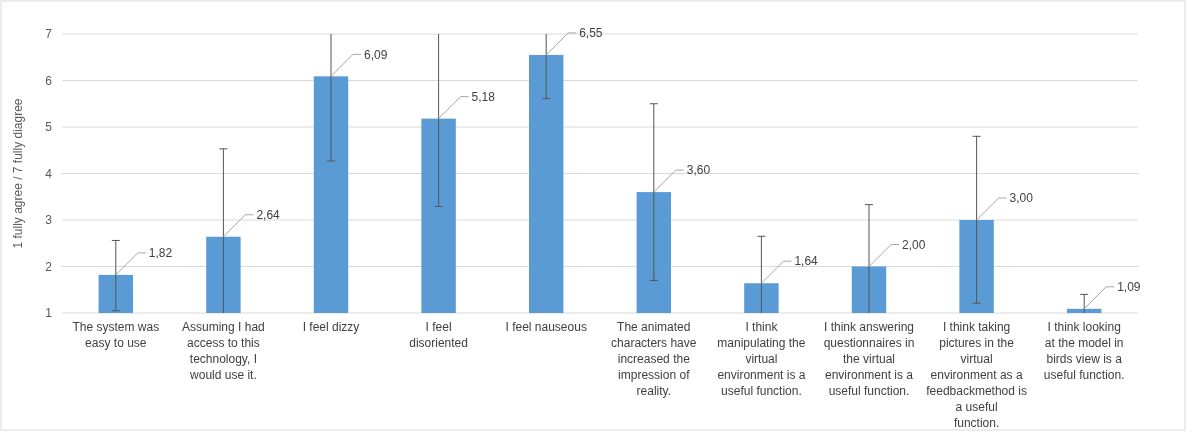 The image size is (1194, 435). What do you see at coordinates (49, 173) in the screenshot?
I see `y-tick-label: 4` at bounding box center [49, 173].